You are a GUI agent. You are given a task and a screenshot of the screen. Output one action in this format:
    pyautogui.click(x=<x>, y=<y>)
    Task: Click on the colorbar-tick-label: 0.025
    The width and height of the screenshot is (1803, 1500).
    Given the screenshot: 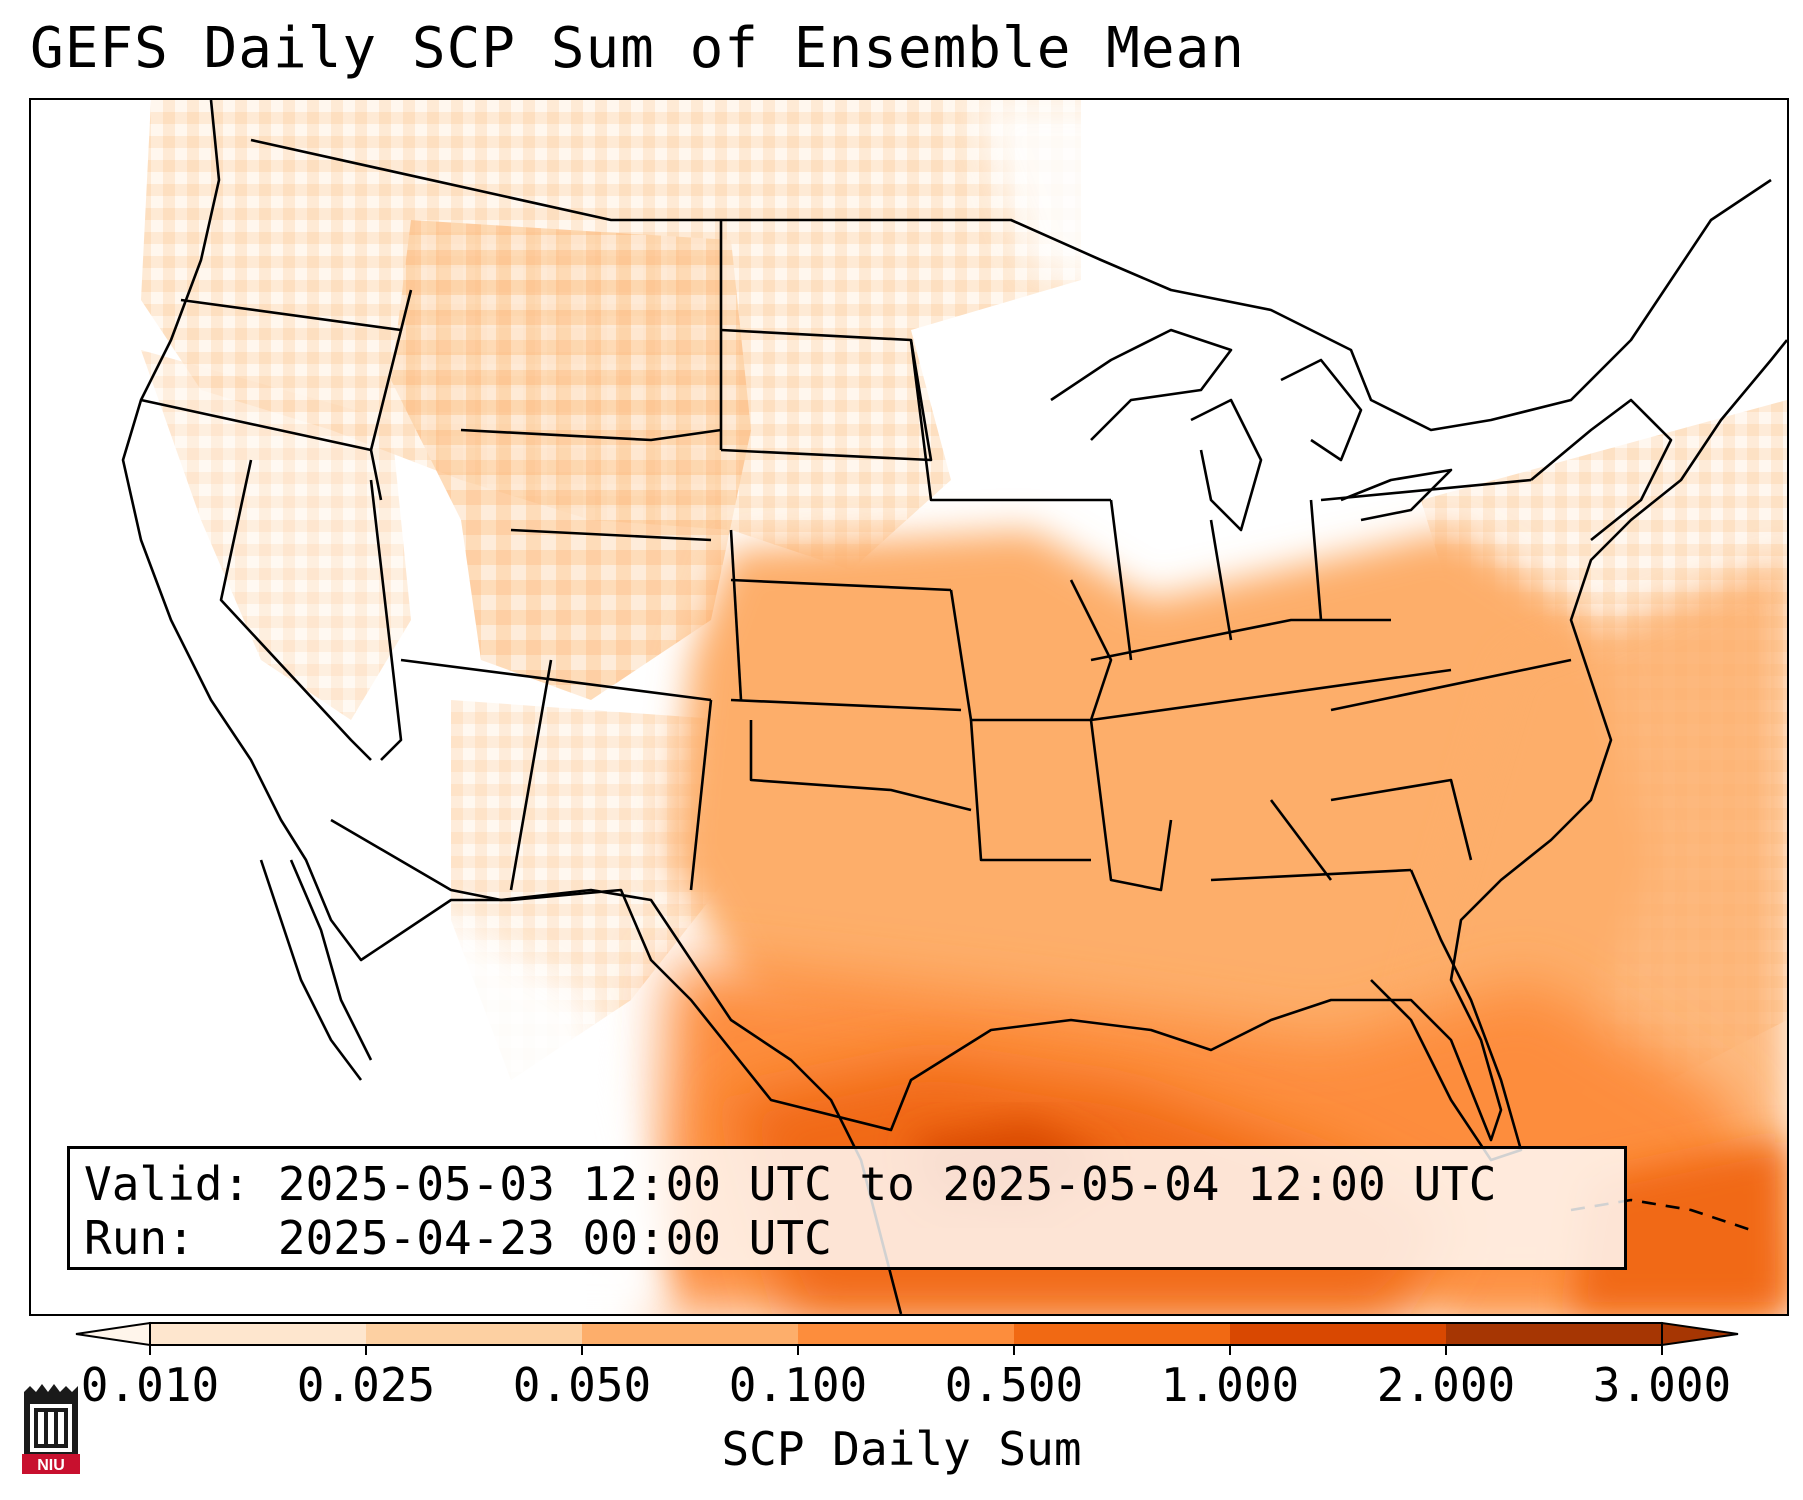 What is the action you would take?
    pyautogui.click(x=366, y=1385)
    